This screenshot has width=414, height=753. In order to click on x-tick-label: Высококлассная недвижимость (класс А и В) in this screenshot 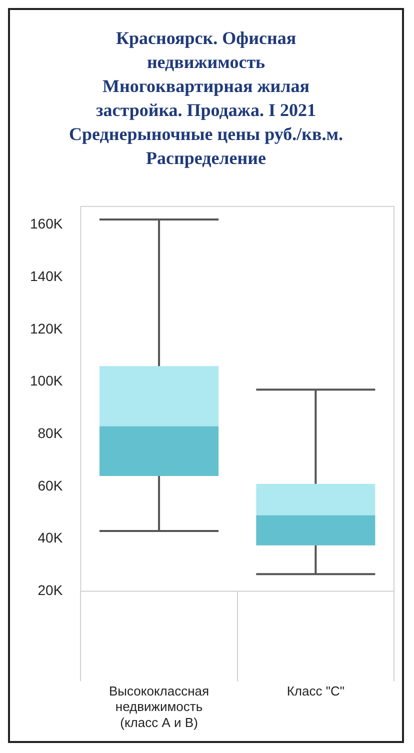, I will do `click(159, 707)`.